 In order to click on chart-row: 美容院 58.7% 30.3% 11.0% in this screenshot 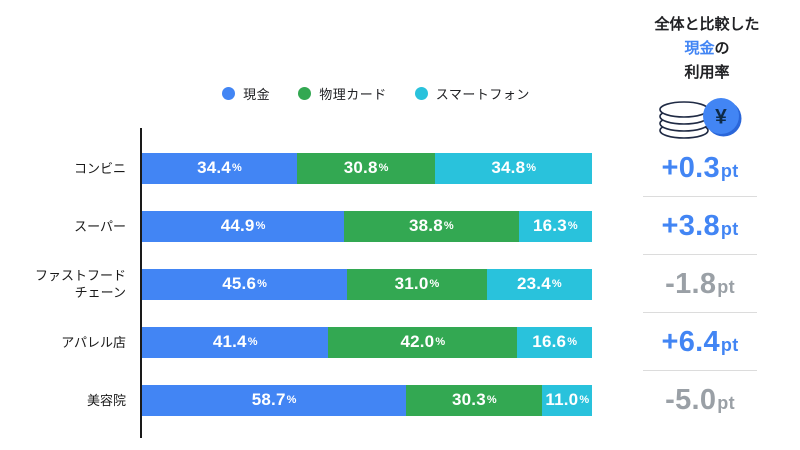, I will do `click(296, 400)`.